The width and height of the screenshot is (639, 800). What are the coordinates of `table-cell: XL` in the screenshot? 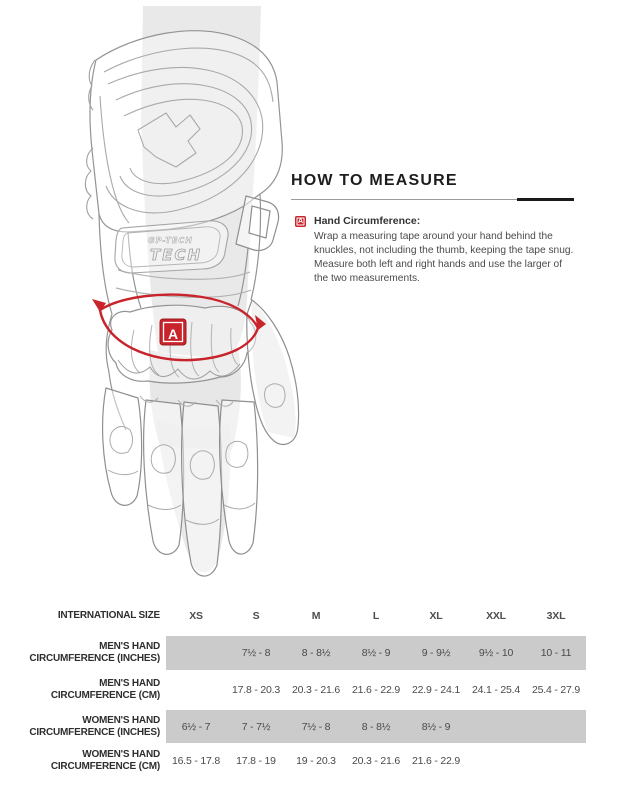 It's located at (436, 616).